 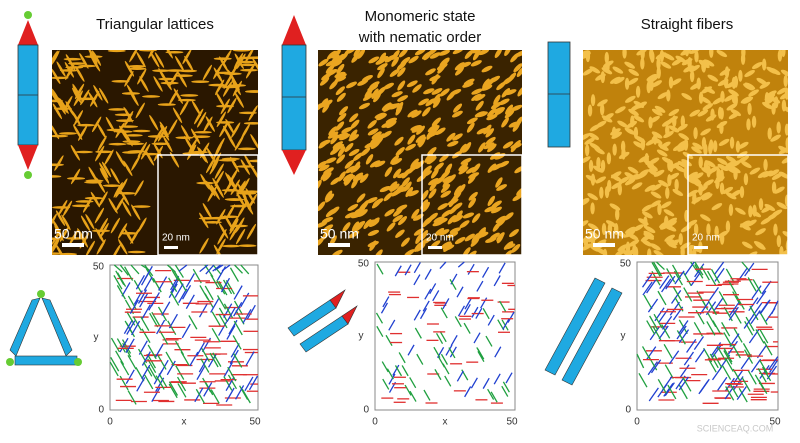 What do you see at coordinates (28, 95) in the screenshot?
I see `icon-long` at bounding box center [28, 95].